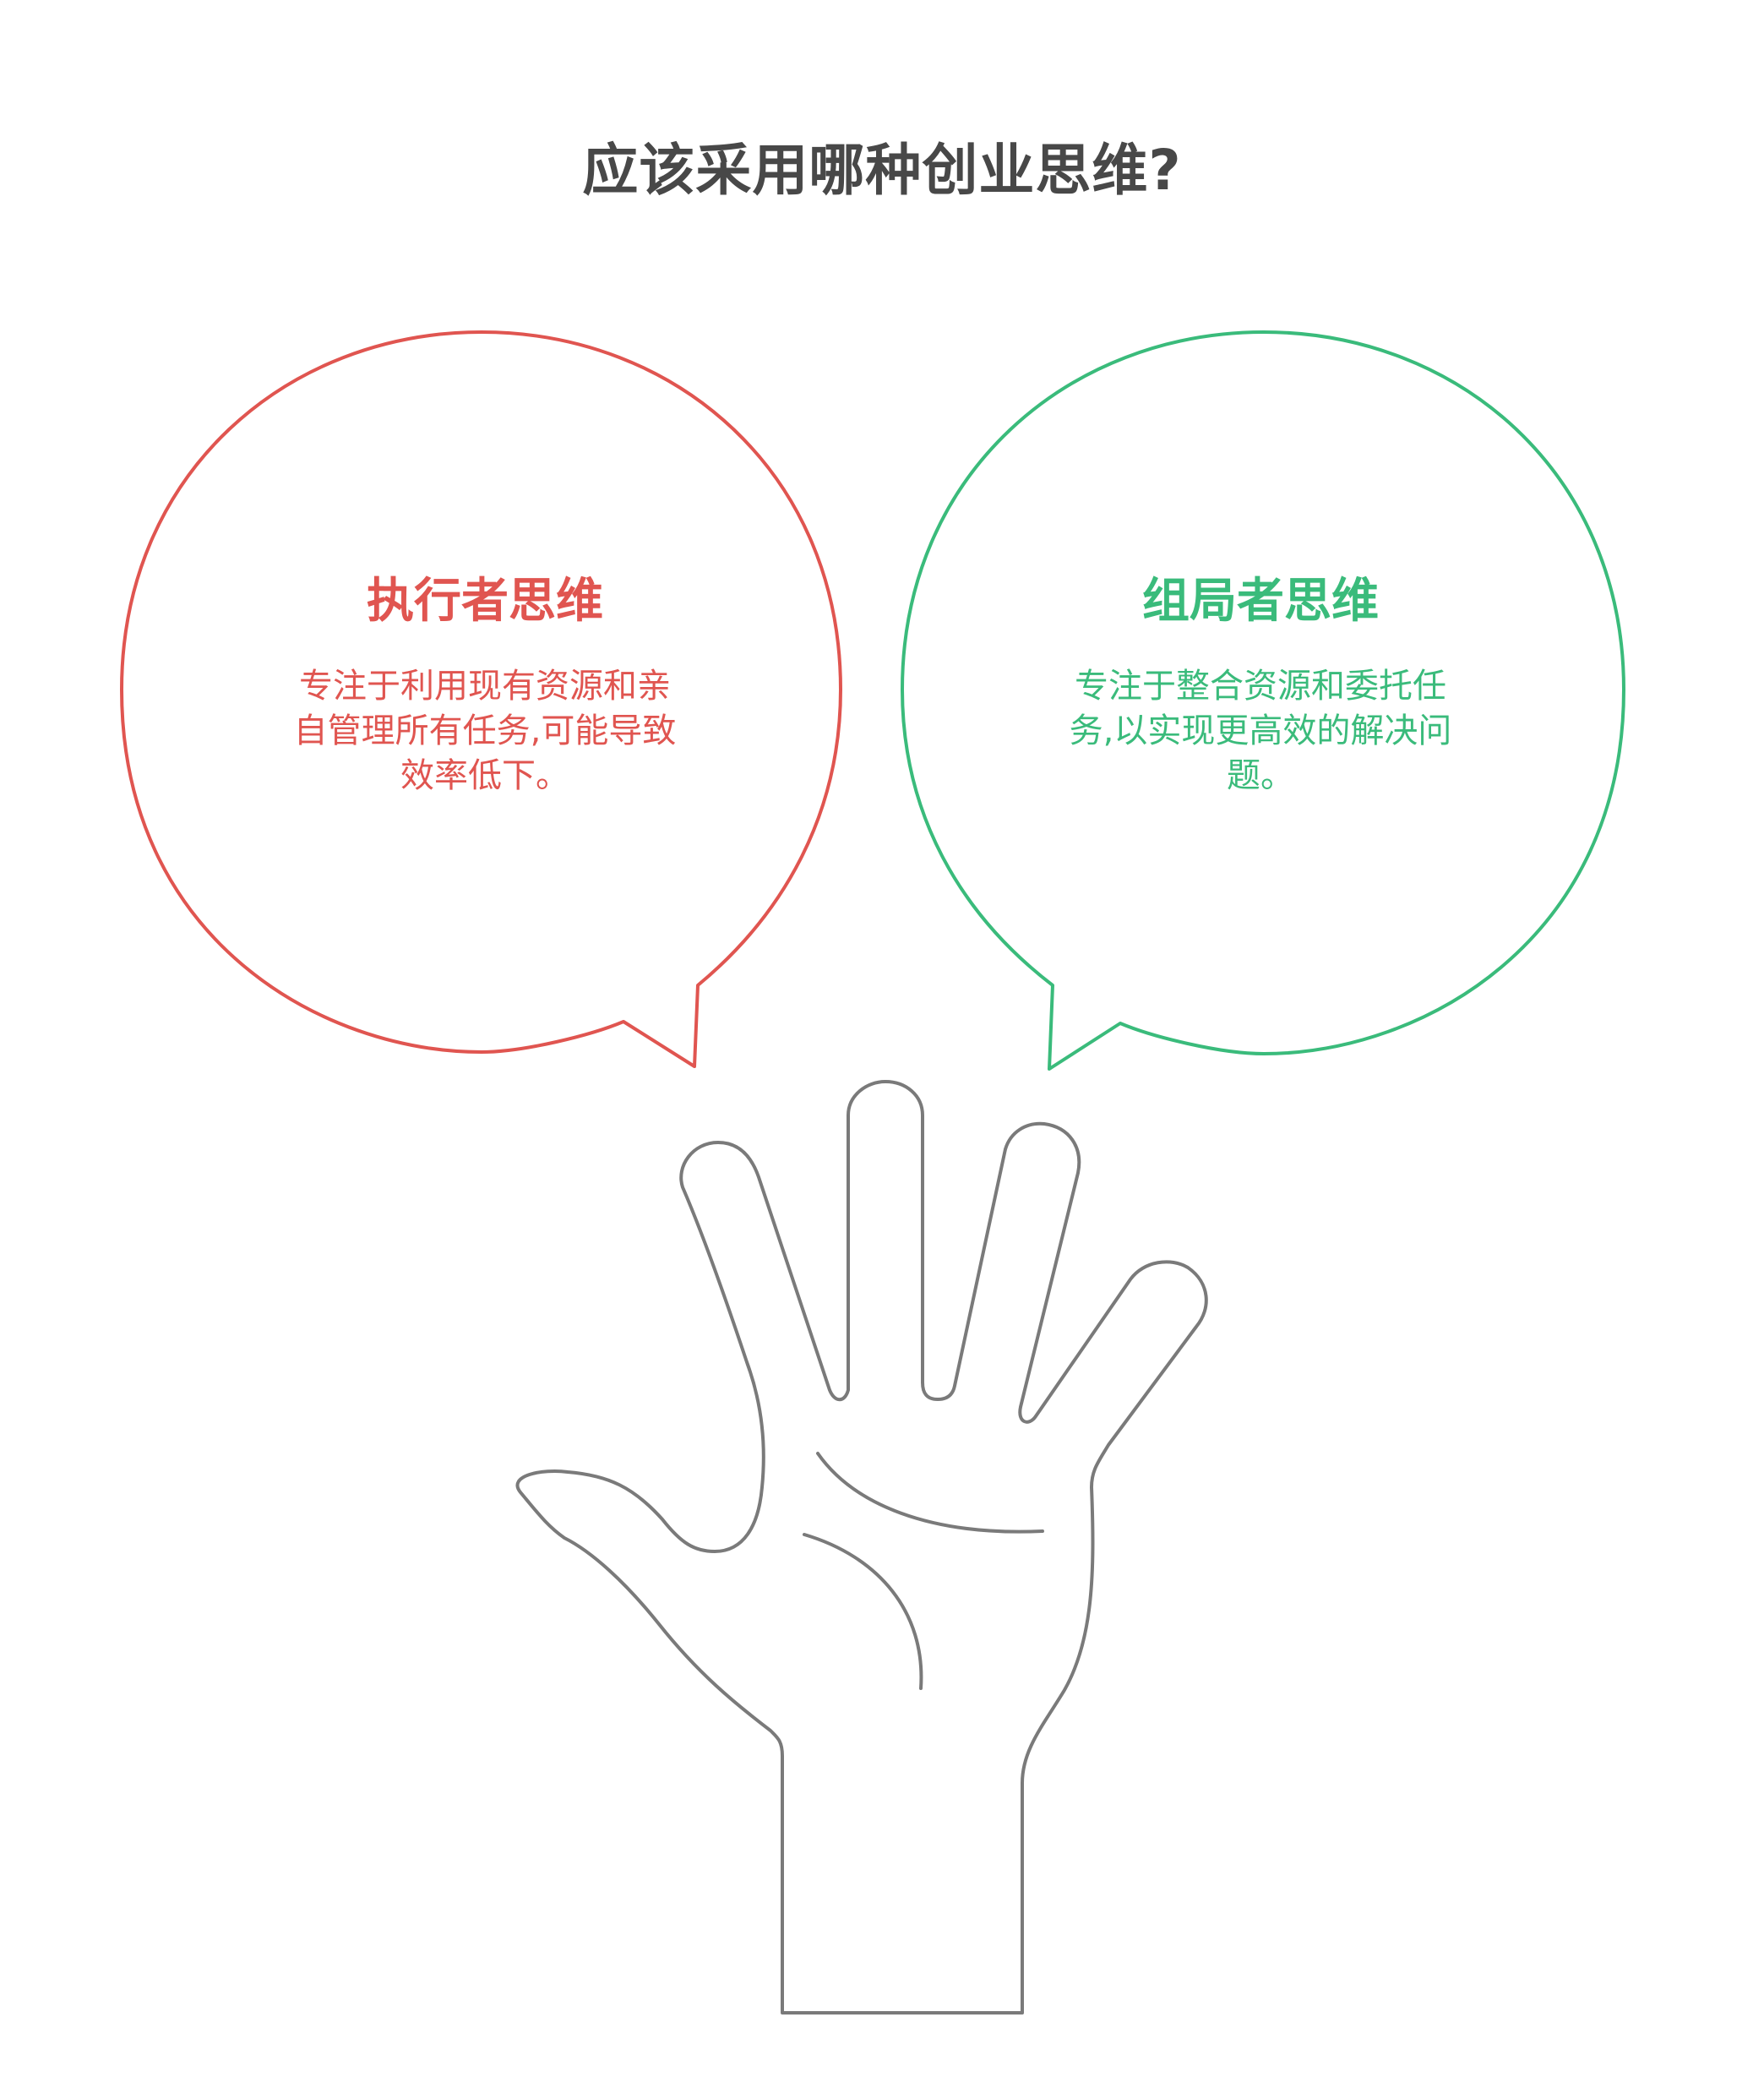 Image resolution: width=1764 pixels, height=2099 pixels. What do you see at coordinates (1260, 601) in the screenshot?
I see `right-bubble-heading: 组局者思维` at bounding box center [1260, 601].